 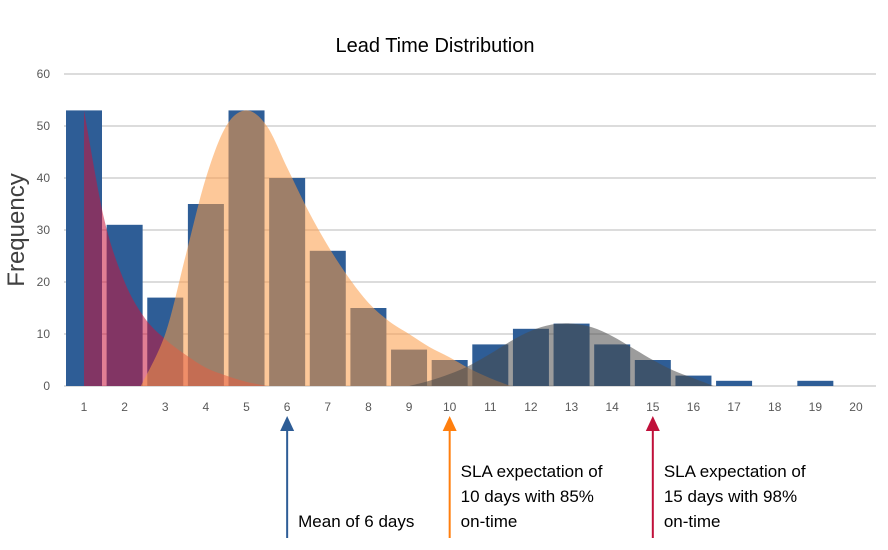 I want to click on x-tick-label: 8, so click(x=368, y=407).